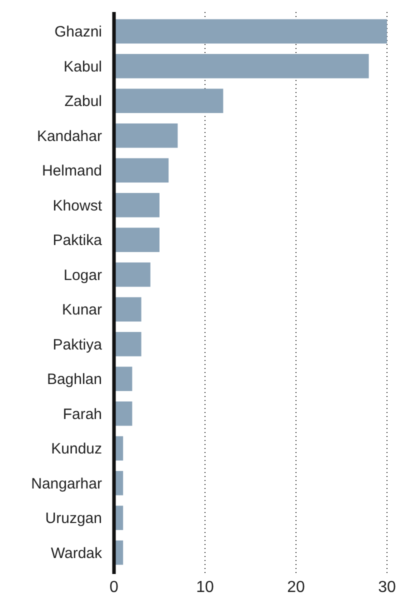 This screenshot has width=400, height=606. Describe the element at coordinates (77, 205) in the screenshot. I see `y-tick-label: Khowst` at that location.